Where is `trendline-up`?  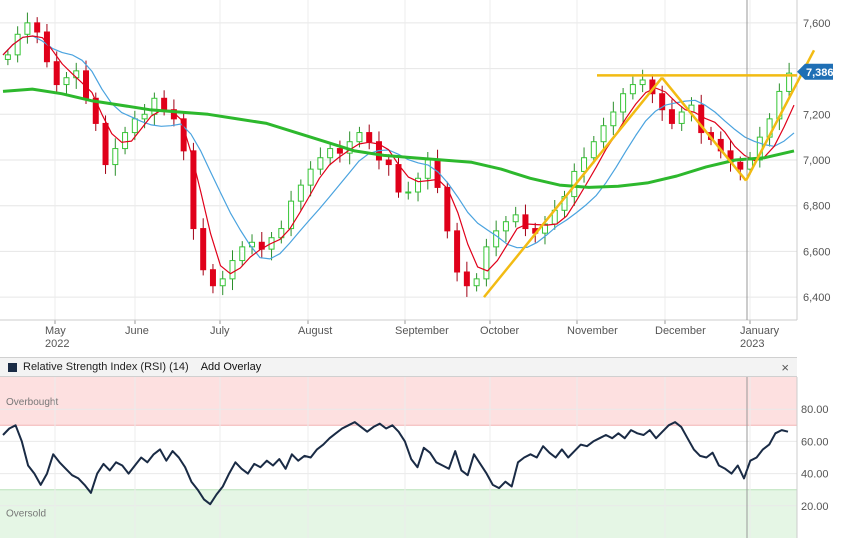 trendline-up is located at coordinates (573, 187).